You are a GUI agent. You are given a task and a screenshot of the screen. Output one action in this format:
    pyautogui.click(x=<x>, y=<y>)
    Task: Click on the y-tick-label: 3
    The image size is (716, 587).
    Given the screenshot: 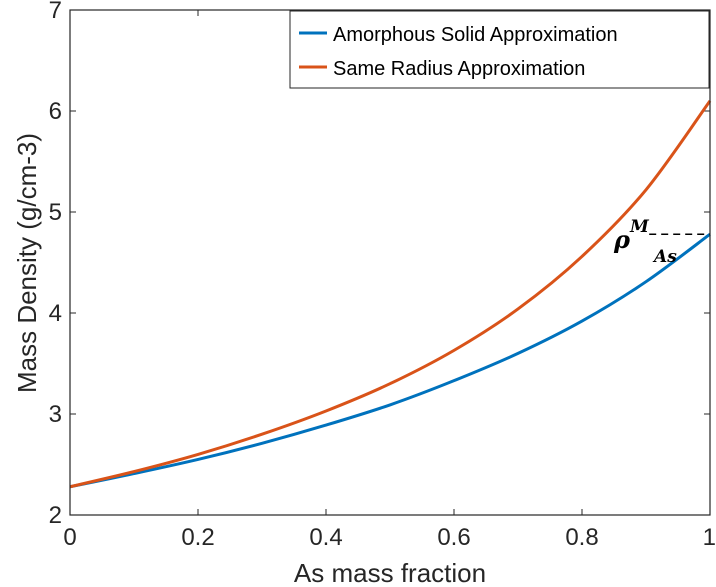 What is the action you would take?
    pyautogui.click(x=55, y=414)
    